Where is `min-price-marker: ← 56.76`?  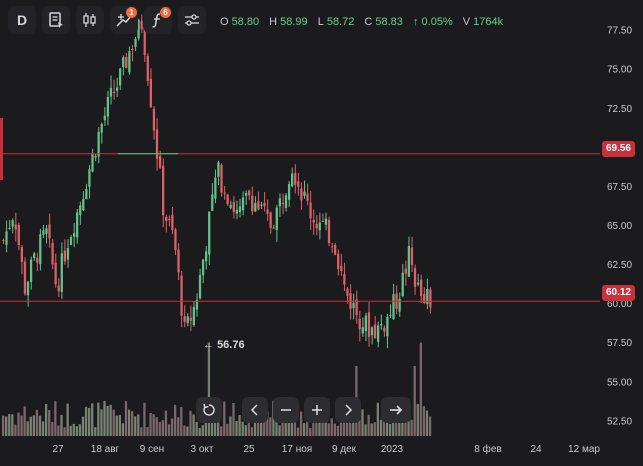 min-price-marker: ← 56.76 is located at coordinates (224, 345).